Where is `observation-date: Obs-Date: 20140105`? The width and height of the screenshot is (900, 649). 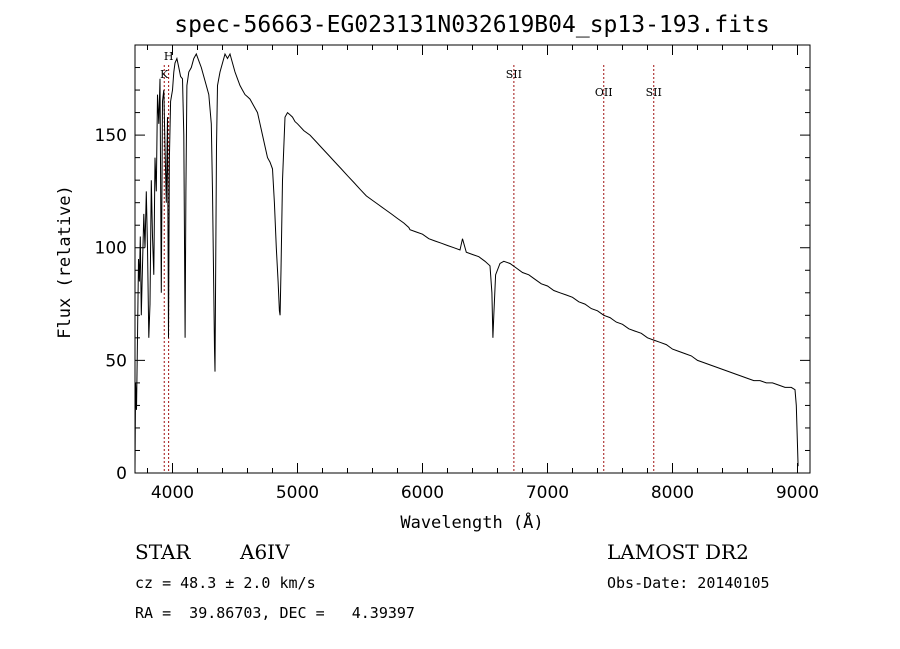 observation-date: Obs-Date: 20140105 is located at coordinates (688, 583).